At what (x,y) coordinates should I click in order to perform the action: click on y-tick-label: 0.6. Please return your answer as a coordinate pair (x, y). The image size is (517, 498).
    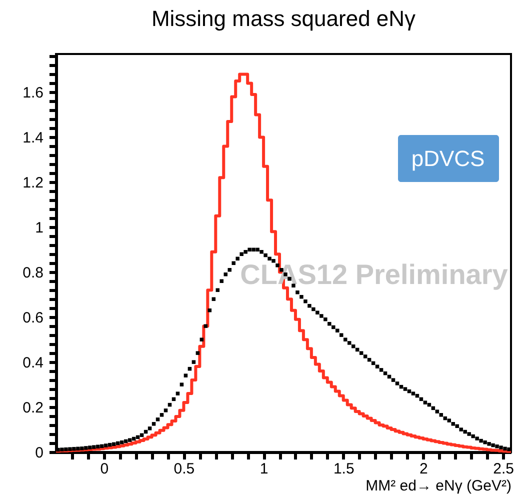
    Looking at the image, I should click on (33, 318).